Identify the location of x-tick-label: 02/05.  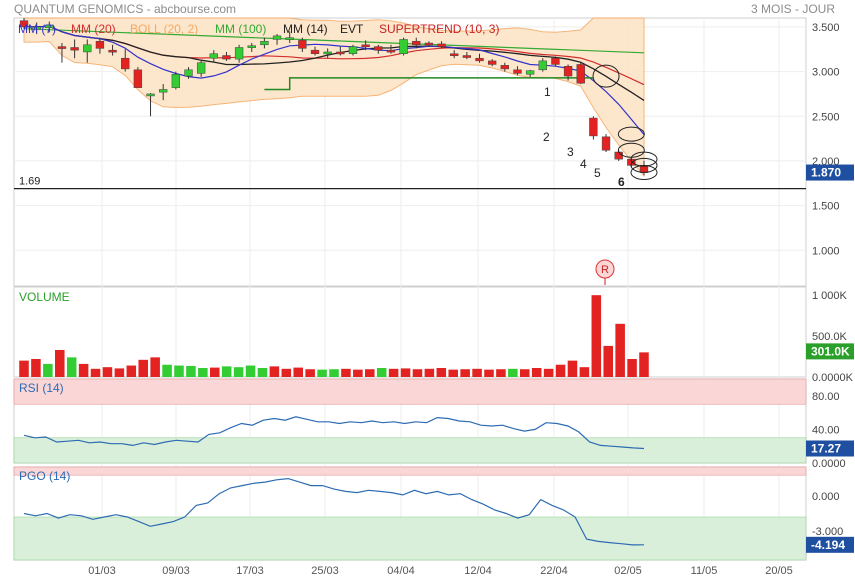
(628, 571).